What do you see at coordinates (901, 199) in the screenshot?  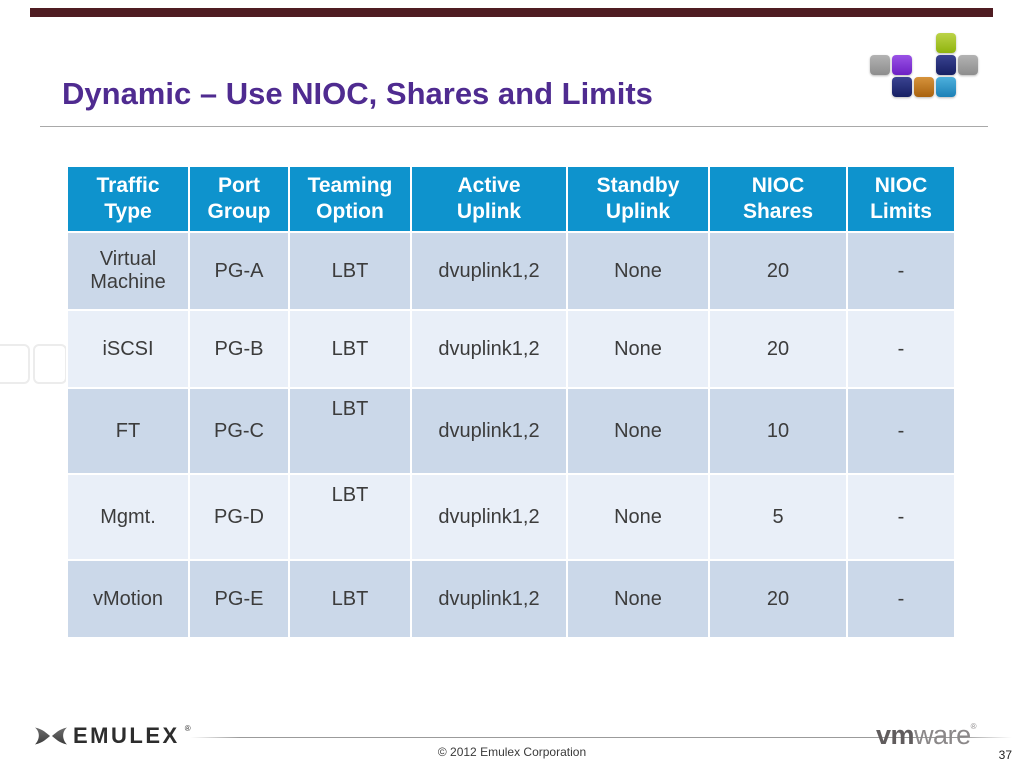 I see `column-header-nioc-limits: NIOC Limits` at bounding box center [901, 199].